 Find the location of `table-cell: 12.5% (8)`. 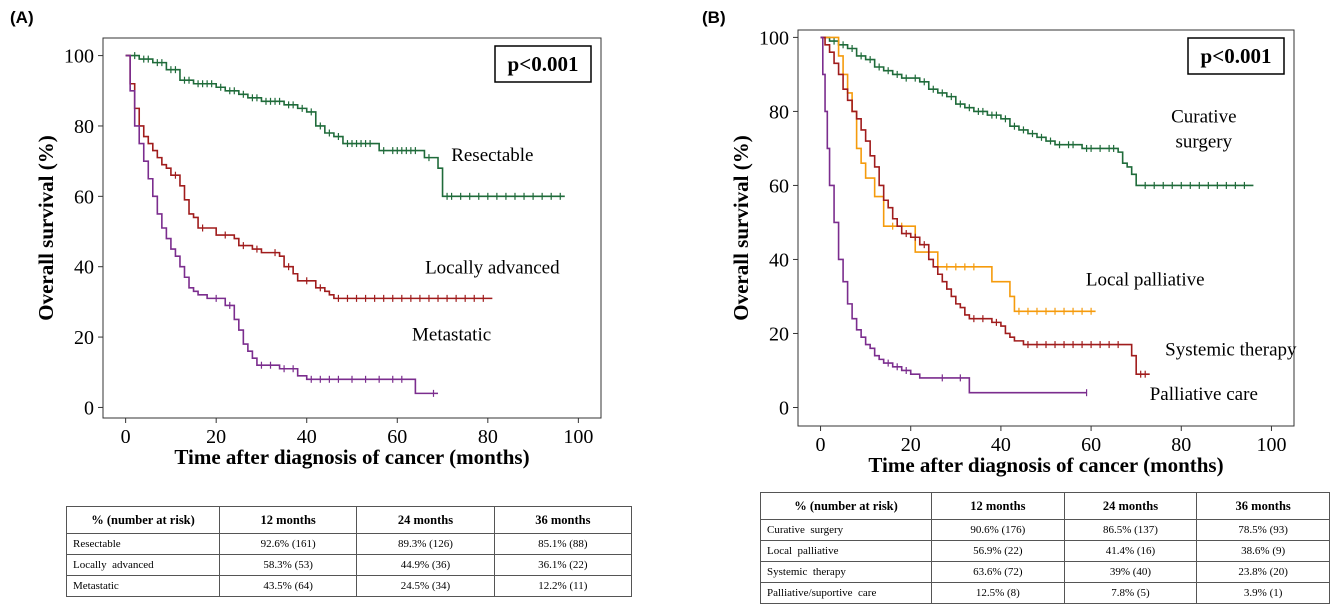

table-cell: 12.5% (8) is located at coordinates (998, 593).